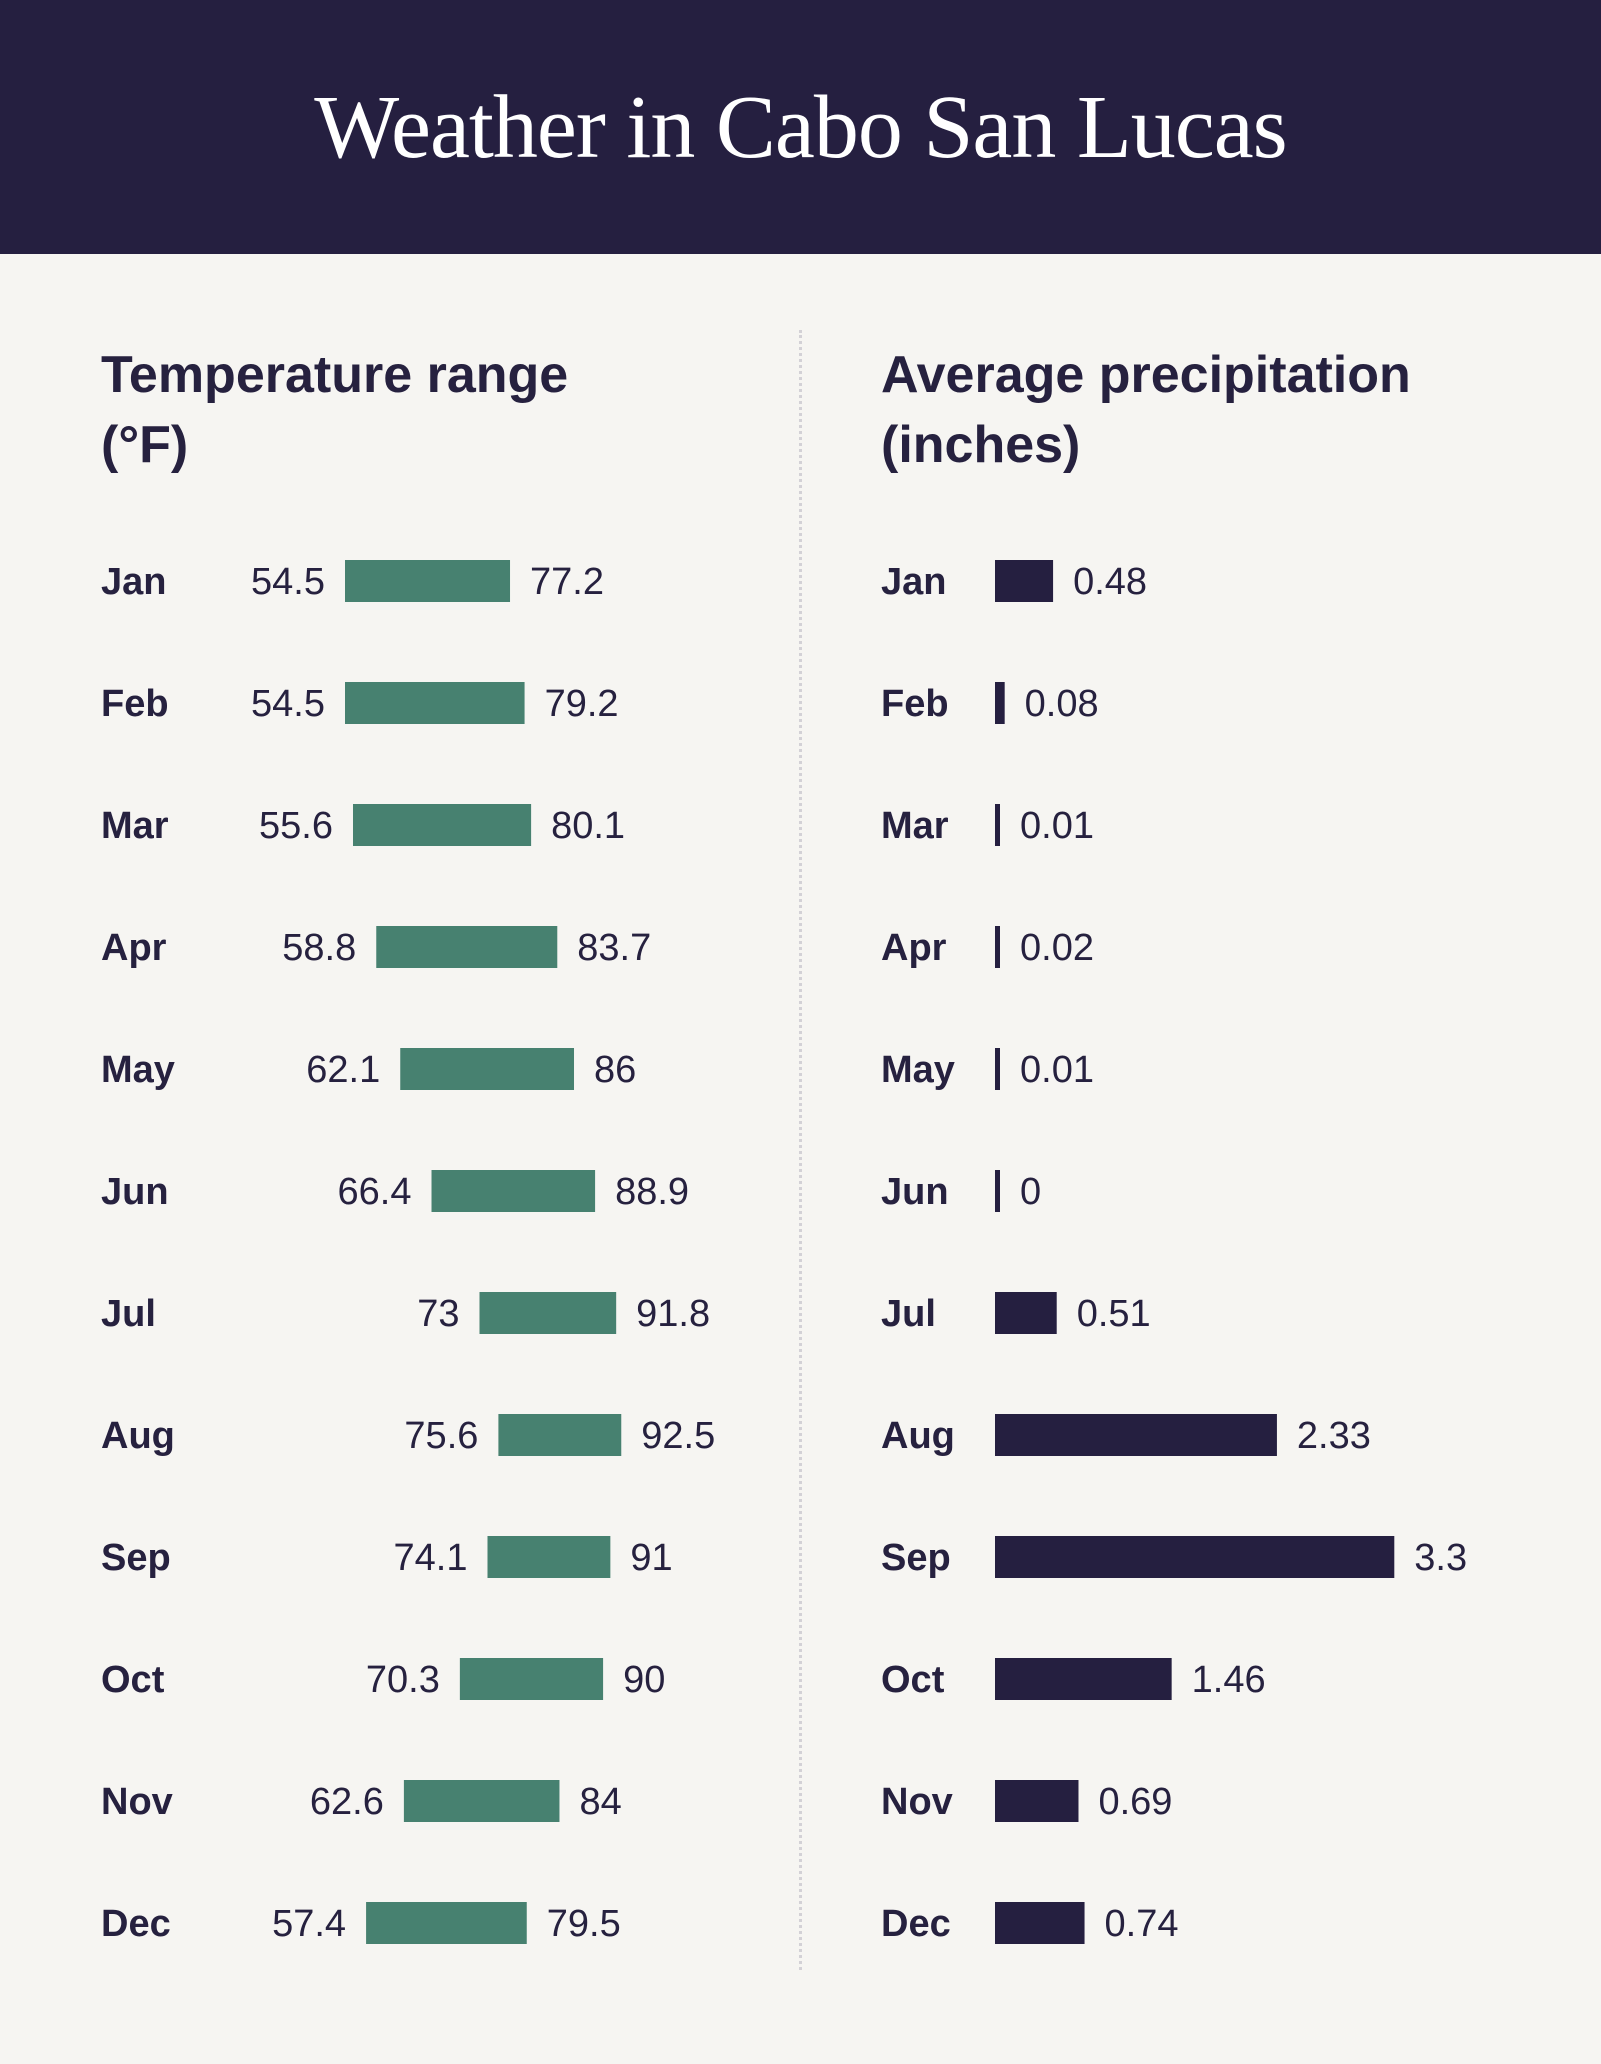 This screenshot has width=1601, height=2064. Describe the element at coordinates (128, 1314) in the screenshot. I see `temperature-month-label: Jul` at that location.